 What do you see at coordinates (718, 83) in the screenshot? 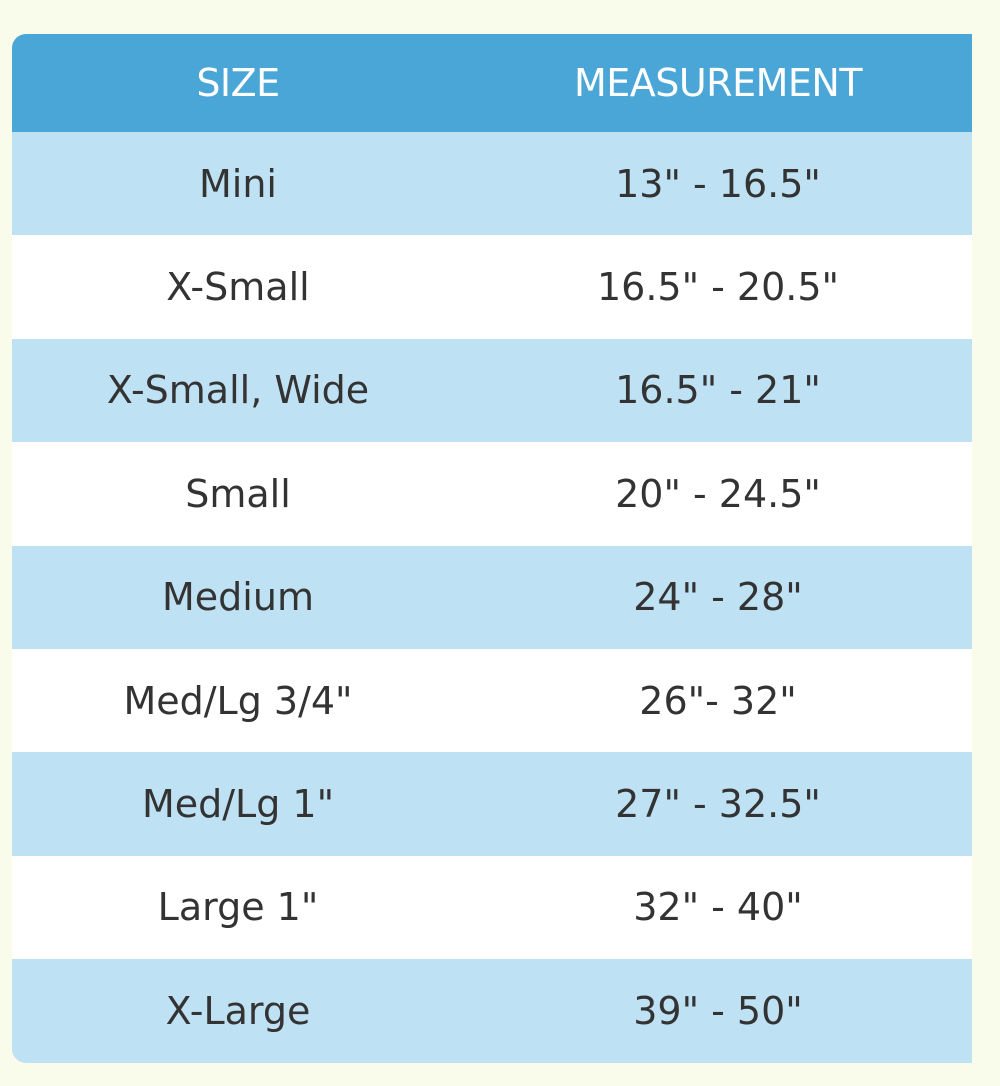
I see `header-measurement: MEASUREMENT` at bounding box center [718, 83].